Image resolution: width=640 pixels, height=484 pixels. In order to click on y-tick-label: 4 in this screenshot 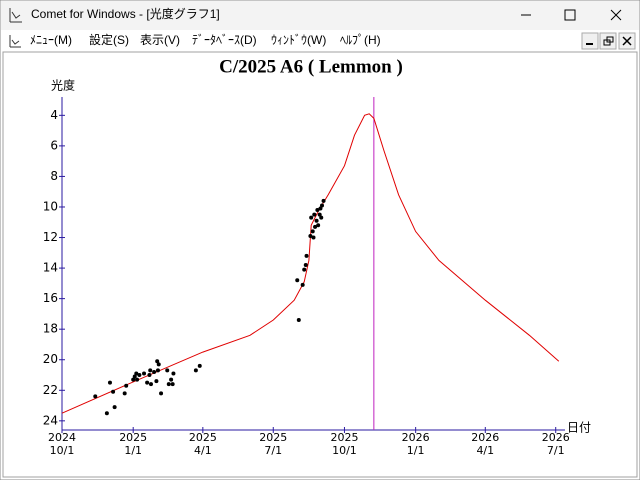, I will do `click(54, 115)`.